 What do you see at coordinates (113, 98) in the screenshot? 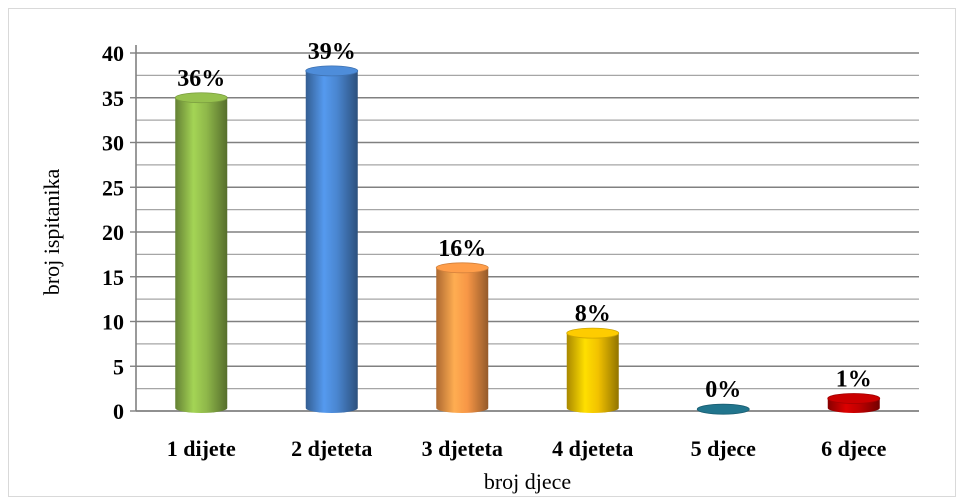
I see `y-tick-label: 35` at bounding box center [113, 98].